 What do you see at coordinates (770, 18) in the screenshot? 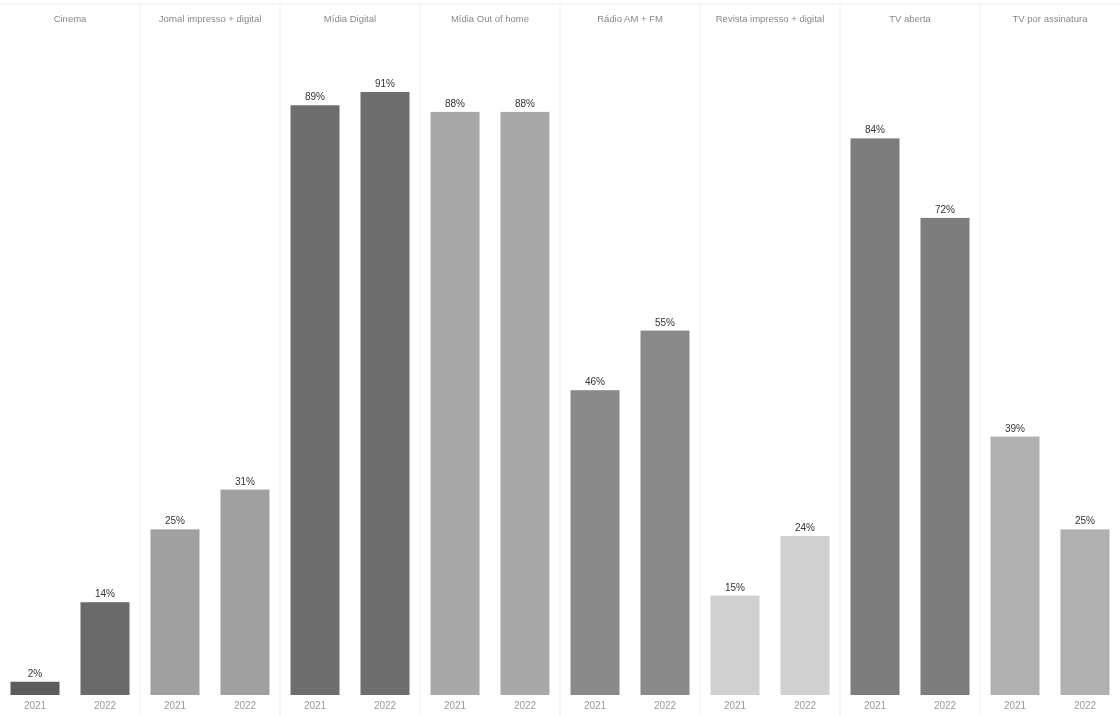
I see `chart-title: Revista impresso + digital` at bounding box center [770, 18].